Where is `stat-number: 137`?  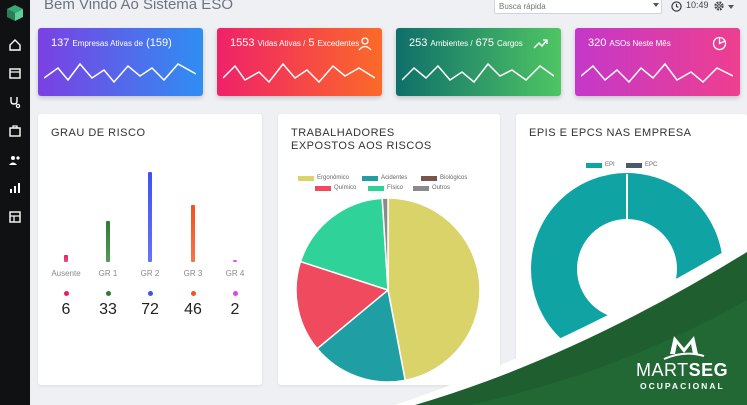
stat-number: 137 is located at coordinates (60, 43).